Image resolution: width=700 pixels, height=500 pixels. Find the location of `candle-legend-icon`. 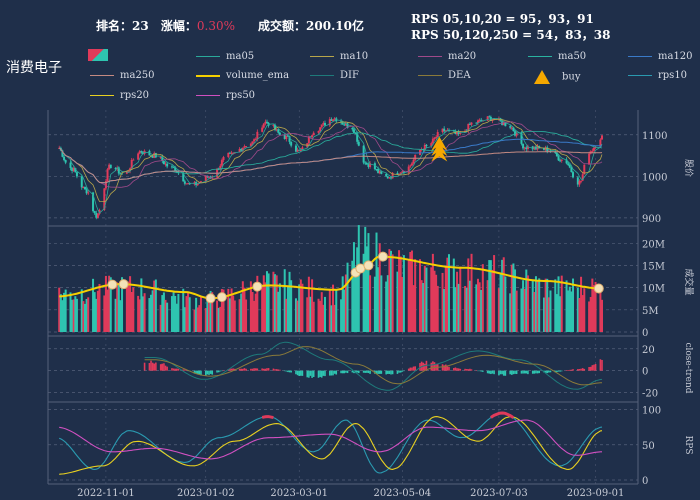

candle-legend-icon is located at coordinates (98, 56).